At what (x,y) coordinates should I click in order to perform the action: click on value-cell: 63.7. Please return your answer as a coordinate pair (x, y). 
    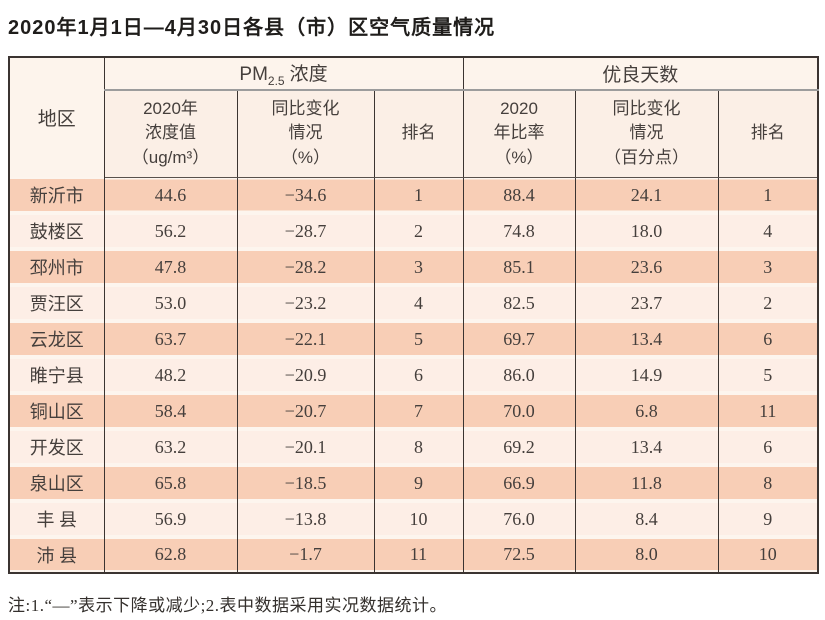
    Looking at the image, I should click on (170, 339).